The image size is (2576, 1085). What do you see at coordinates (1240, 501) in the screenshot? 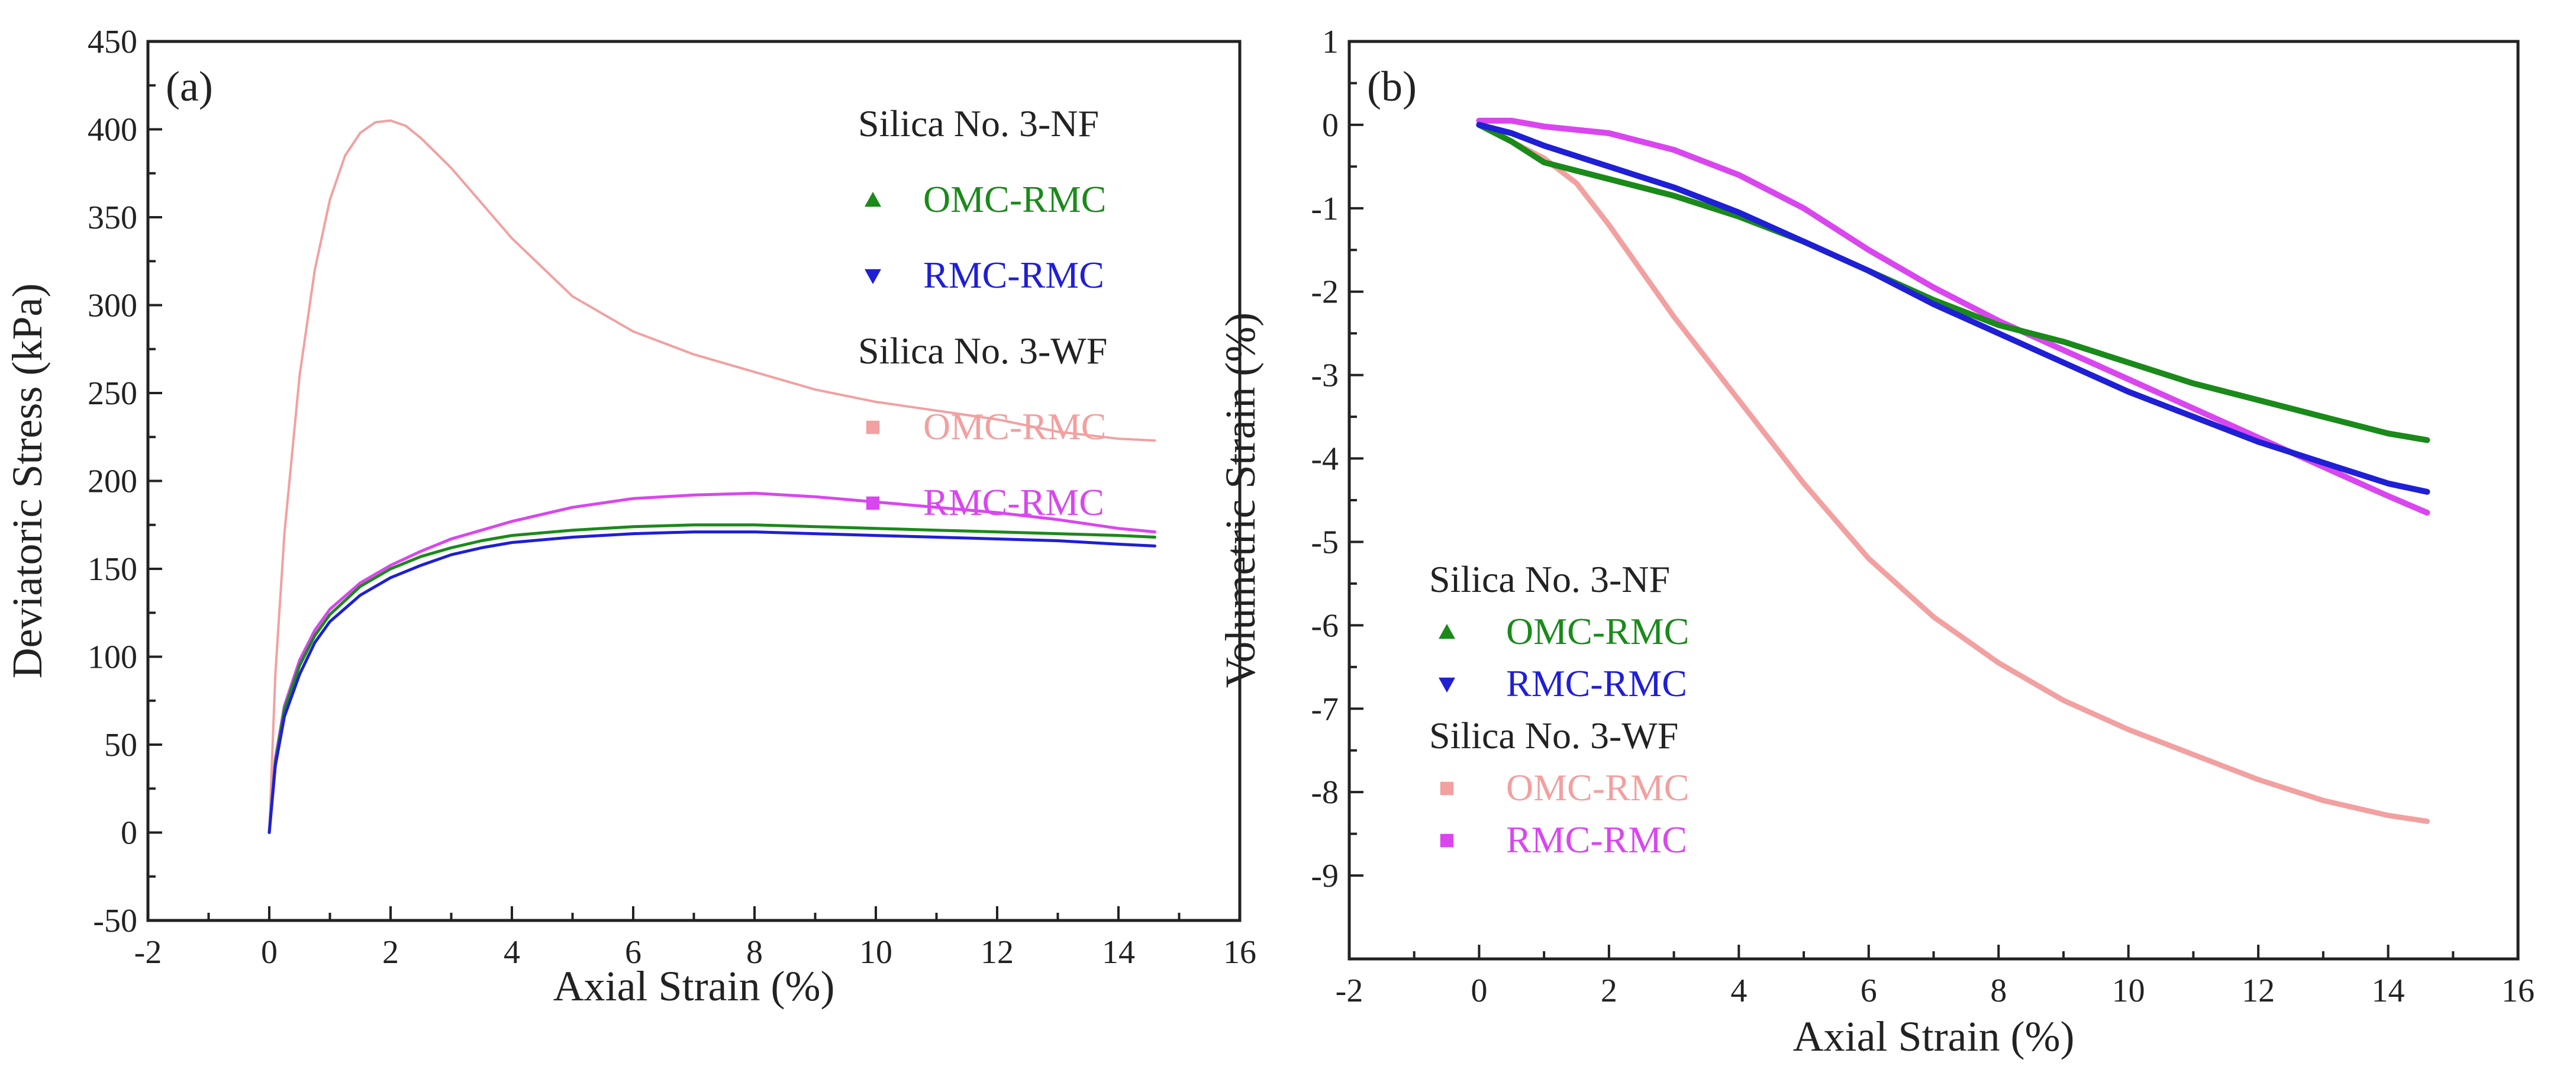
I see `panel-b-y-axis-title: Volumetric Strain (%)` at bounding box center [1240, 501].